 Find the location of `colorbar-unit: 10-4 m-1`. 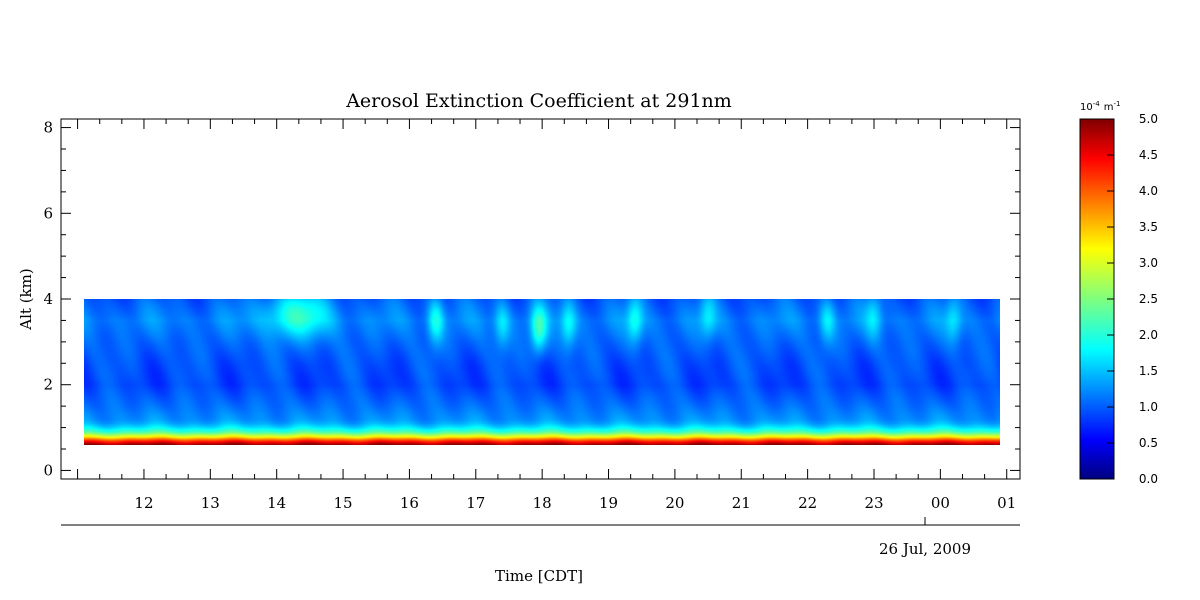

colorbar-unit: 10-4 m-1 is located at coordinates (1100, 106).